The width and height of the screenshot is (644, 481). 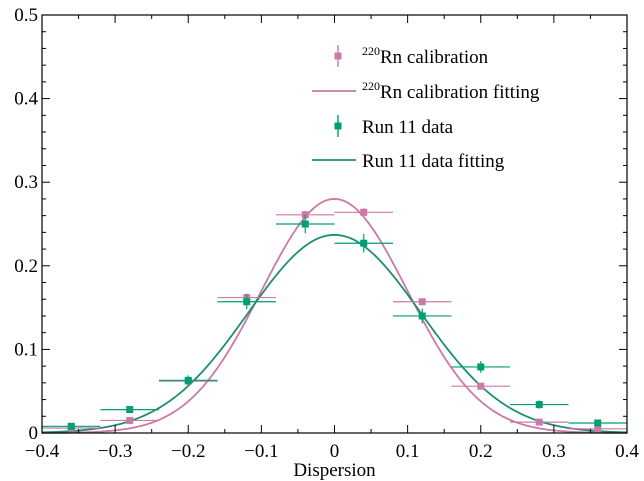 What do you see at coordinates (26, 349) in the screenshot?
I see `y-tick-label: 0.1` at bounding box center [26, 349].